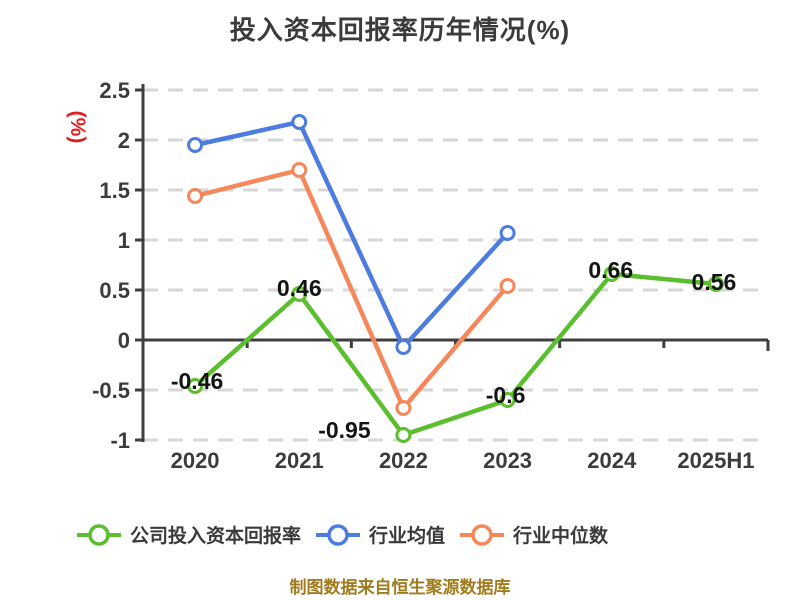 This screenshot has width=800, height=600. I want to click on y-axis-name: (%), so click(77, 127).